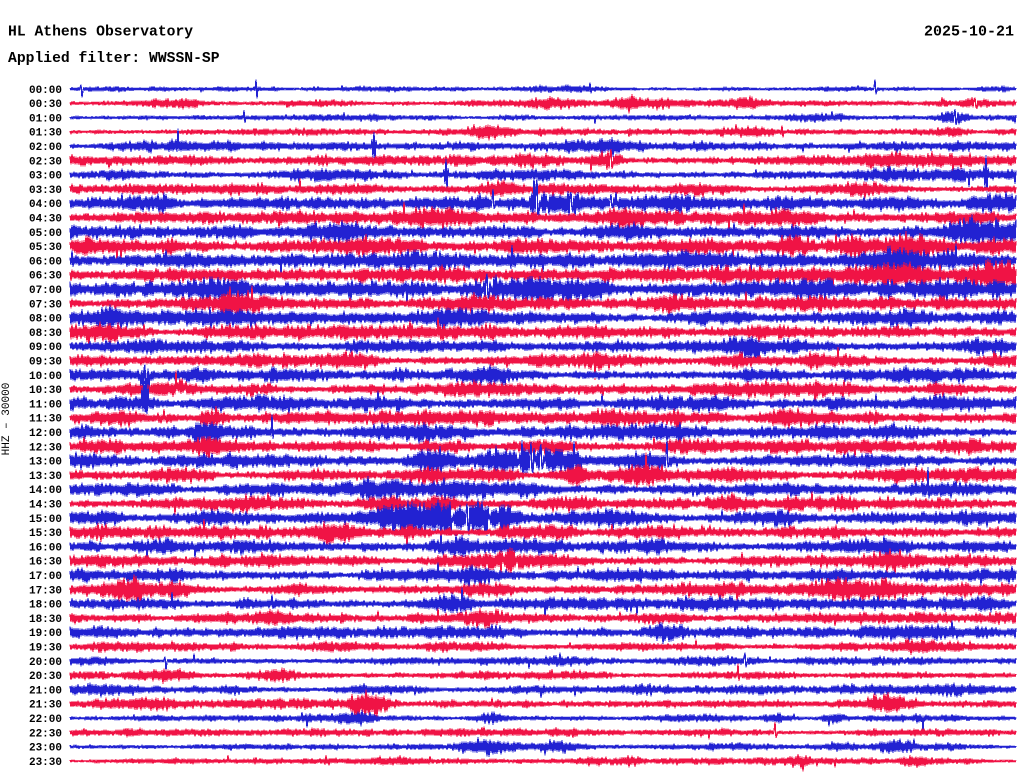 Image resolution: width=1024 pixels, height=780 pixels. I want to click on svg-text: Applied filter: WWSSN-SP, so click(114, 59).